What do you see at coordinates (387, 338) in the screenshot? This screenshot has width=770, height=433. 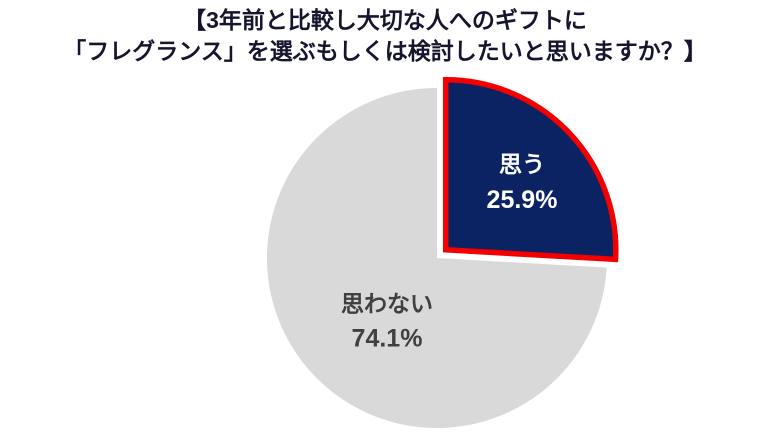 I see `pie-label-omowanai-value: 74.1%` at bounding box center [387, 338].